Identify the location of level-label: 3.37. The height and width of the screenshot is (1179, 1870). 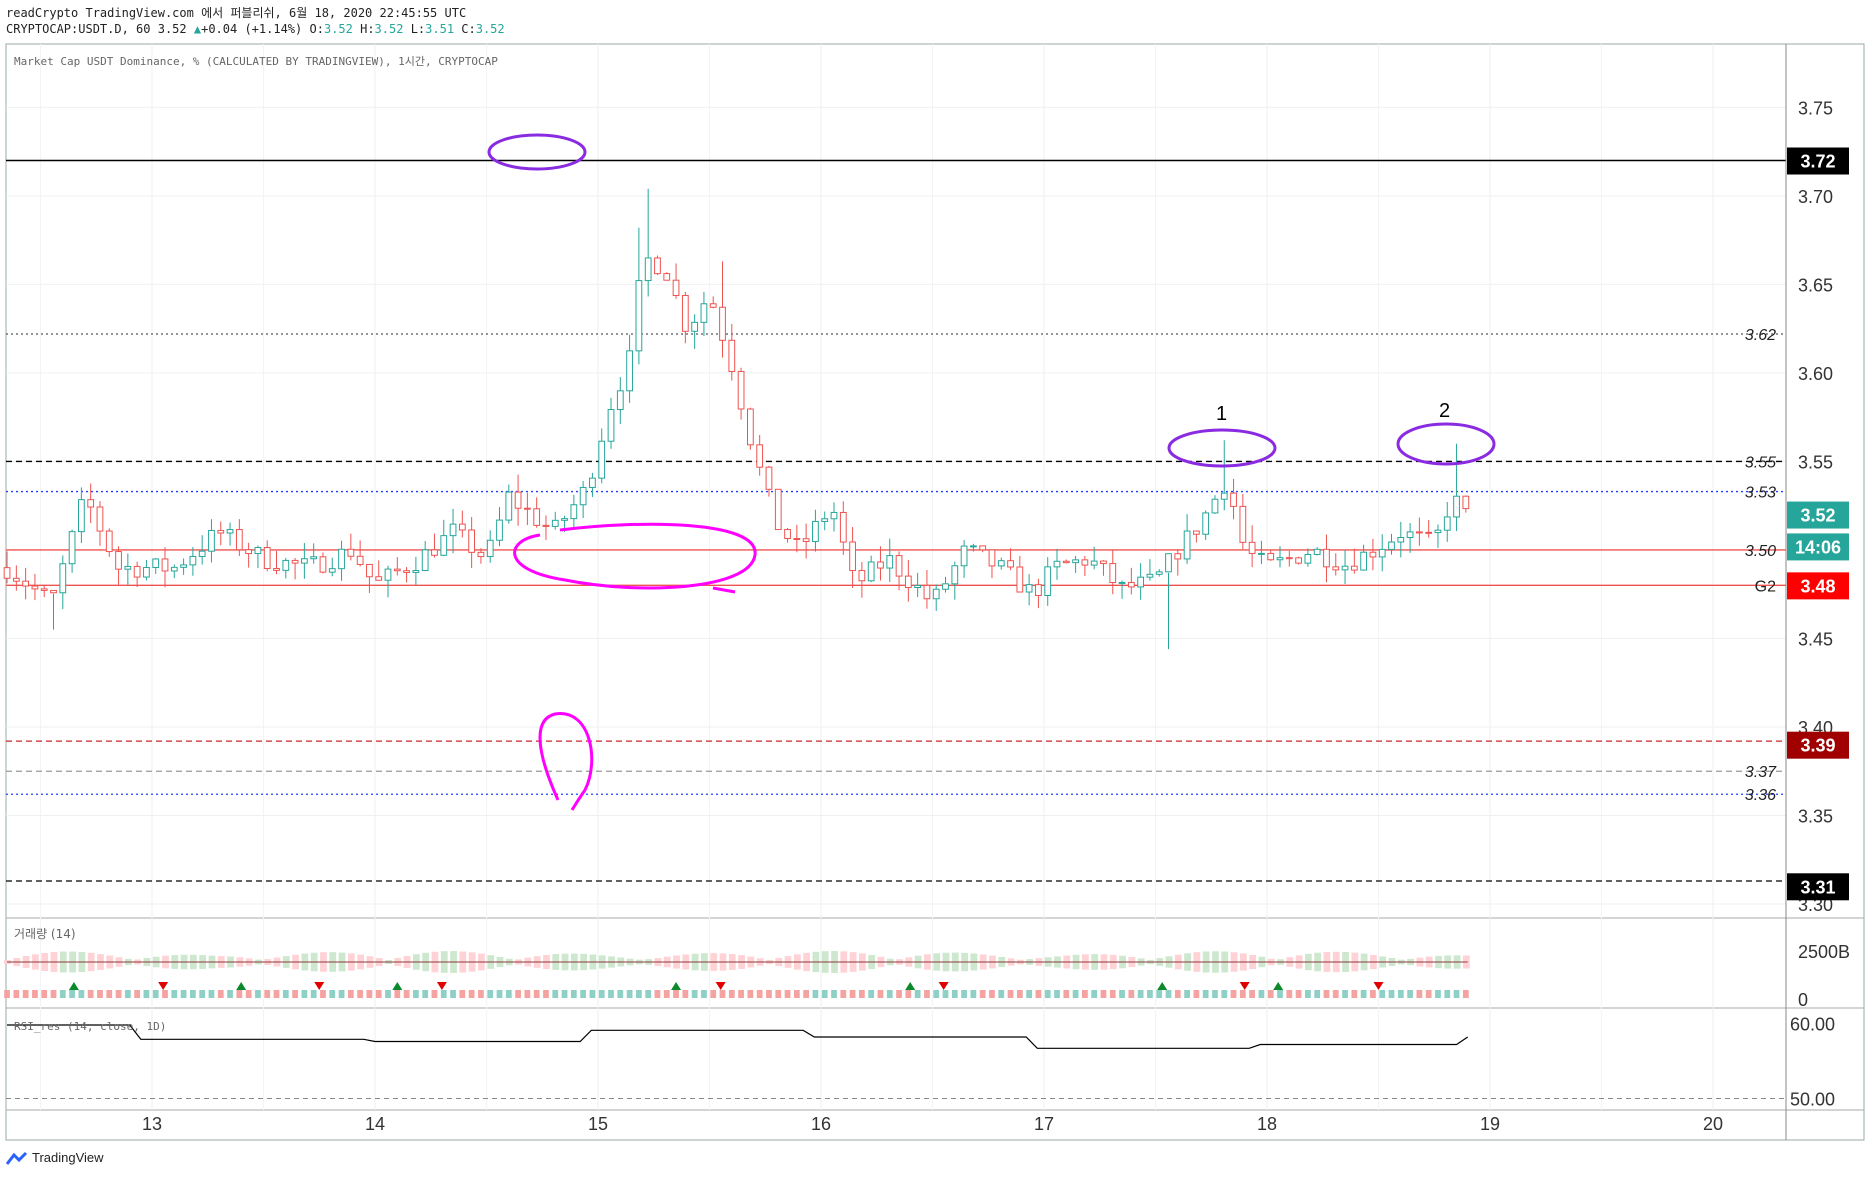
(1761, 772).